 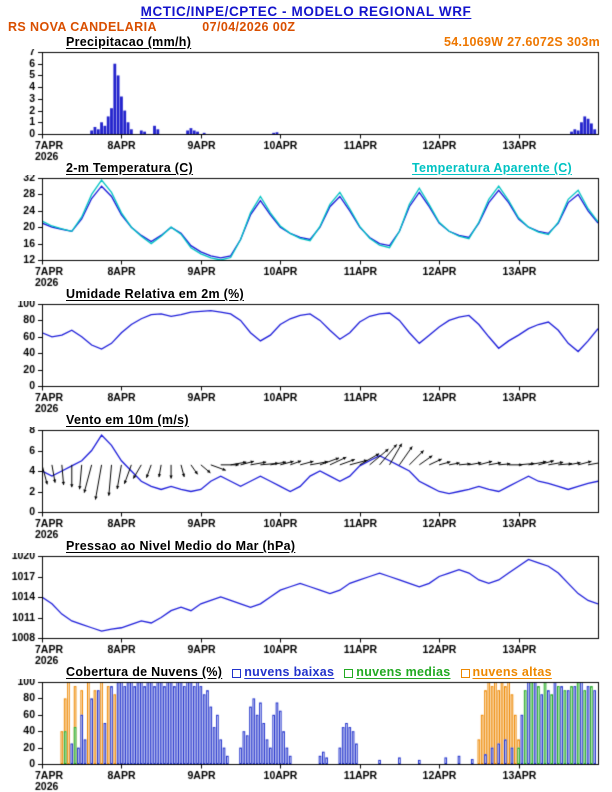 What do you see at coordinates (512, 672) in the screenshot?
I see `high-clouds-legend-label: nuvens altas` at bounding box center [512, 672].